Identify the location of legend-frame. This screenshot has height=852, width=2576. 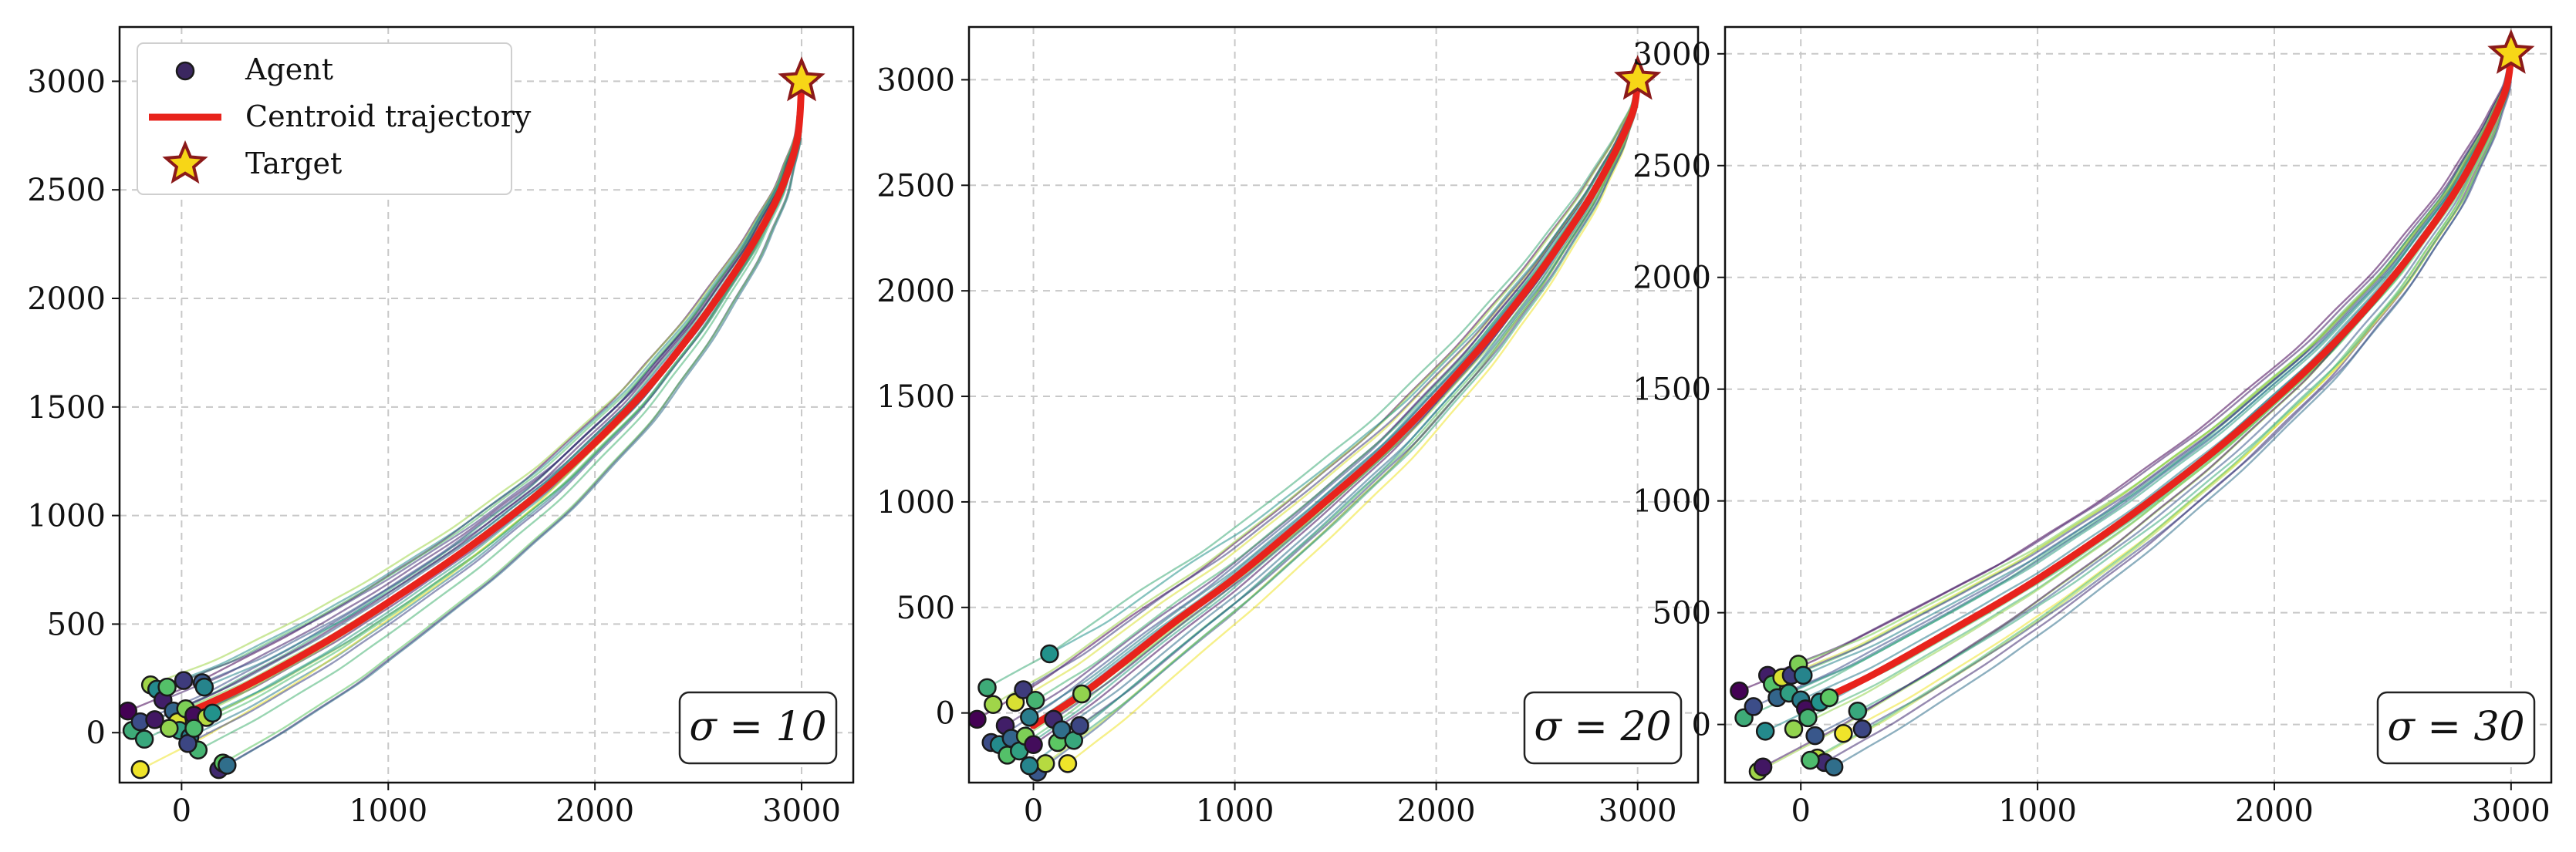
(324, 119).